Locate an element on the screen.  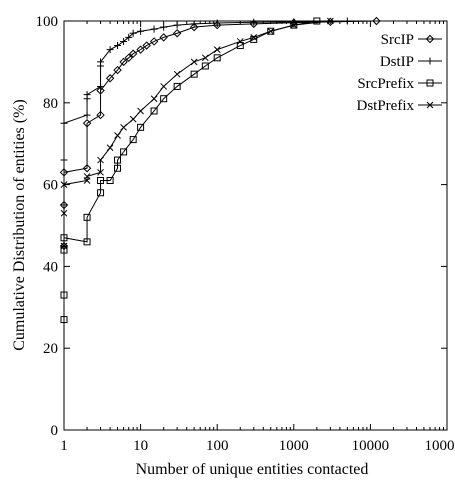
legend-label-dstip: DstIP is located at coordinates (397, 62).